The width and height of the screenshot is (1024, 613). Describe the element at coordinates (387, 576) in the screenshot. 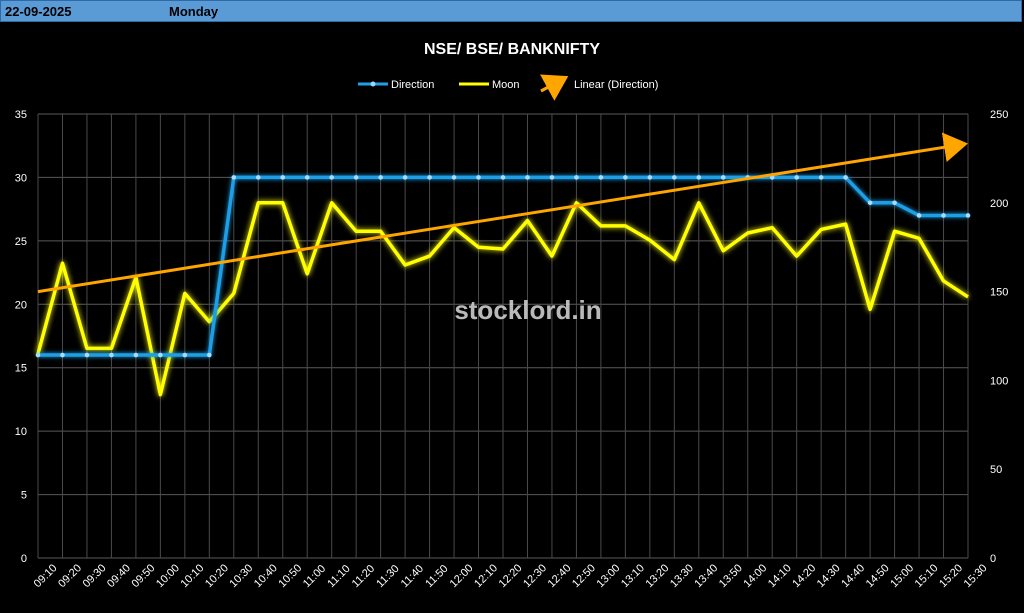

I see `x-tick-label: 11:30` at that location.